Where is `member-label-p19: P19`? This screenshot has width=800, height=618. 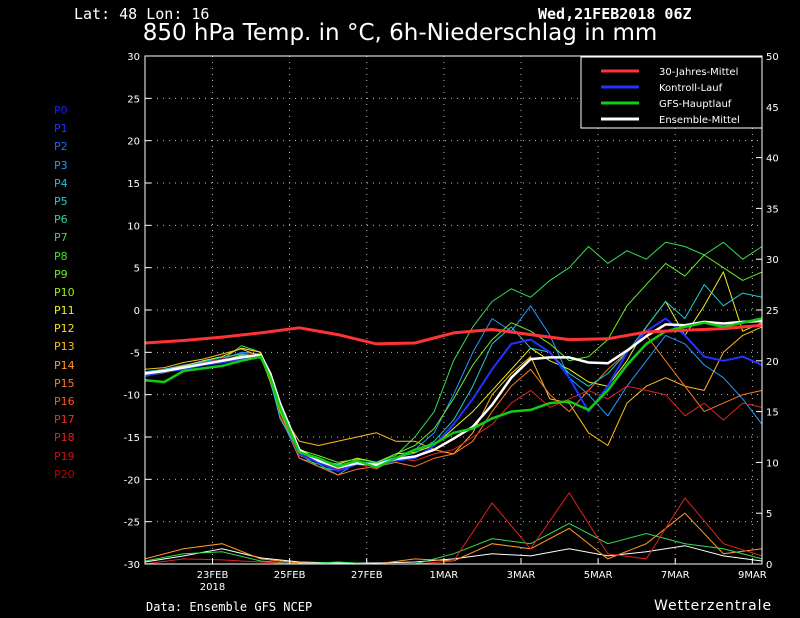 member-label-p19: P19 is located at coordinates (64, 456).